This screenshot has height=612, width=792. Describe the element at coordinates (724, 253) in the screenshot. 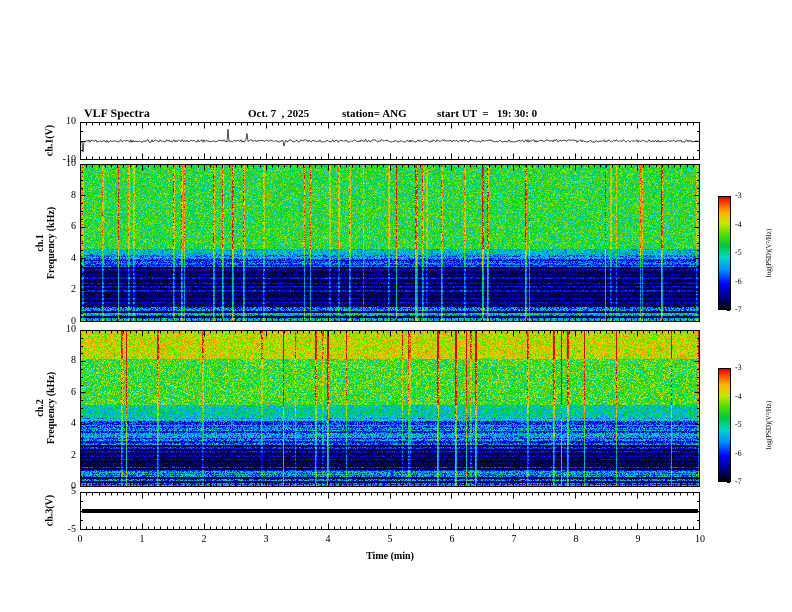

I see `colorbar-ch1` at that location.